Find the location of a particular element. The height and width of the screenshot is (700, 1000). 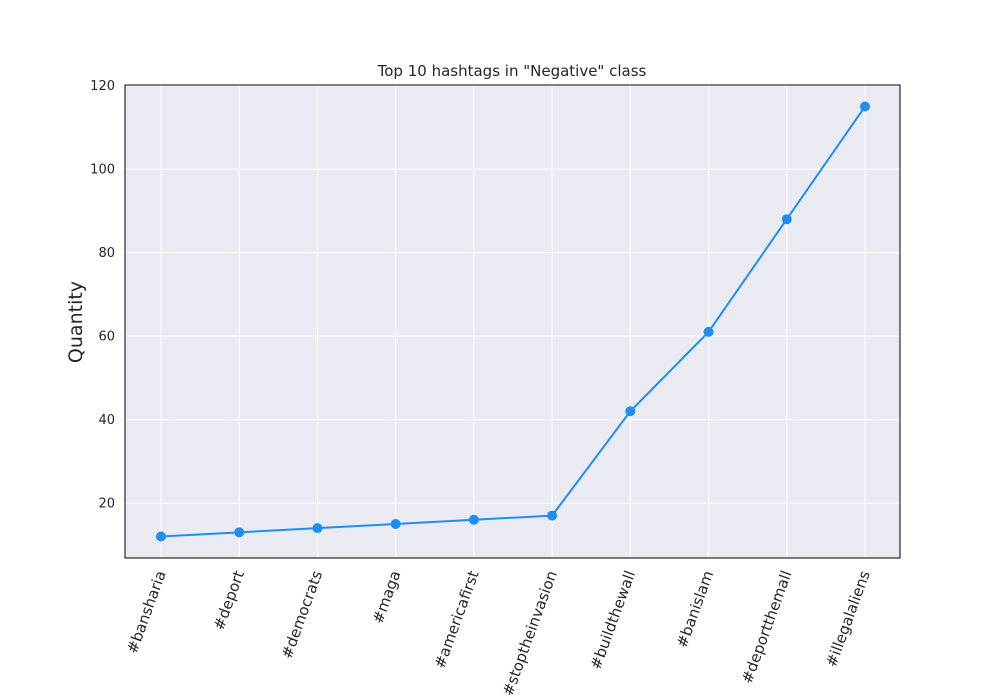

y-tick-label: 40 is located at coordinates (106, 420).